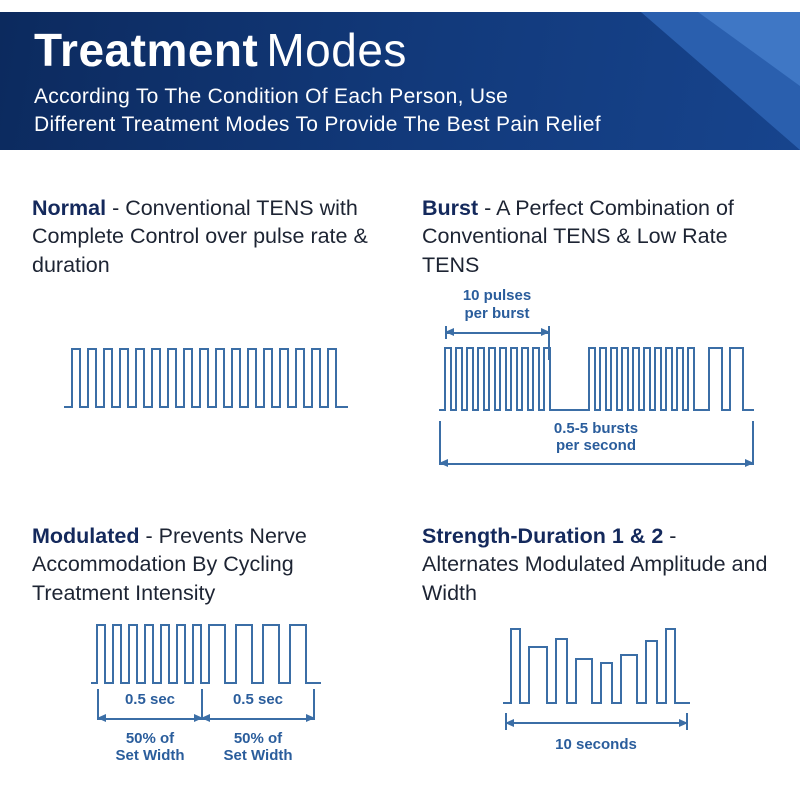  Describe the element at coordinates (450, 208) in the screenshot. I see `burst-mode-name: Burst` at that location.